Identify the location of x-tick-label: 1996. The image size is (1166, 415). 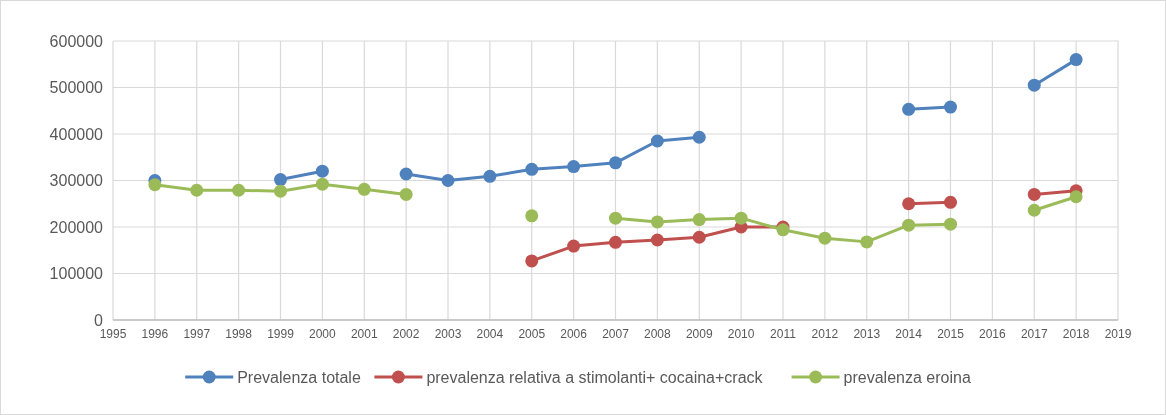
(155, 334).